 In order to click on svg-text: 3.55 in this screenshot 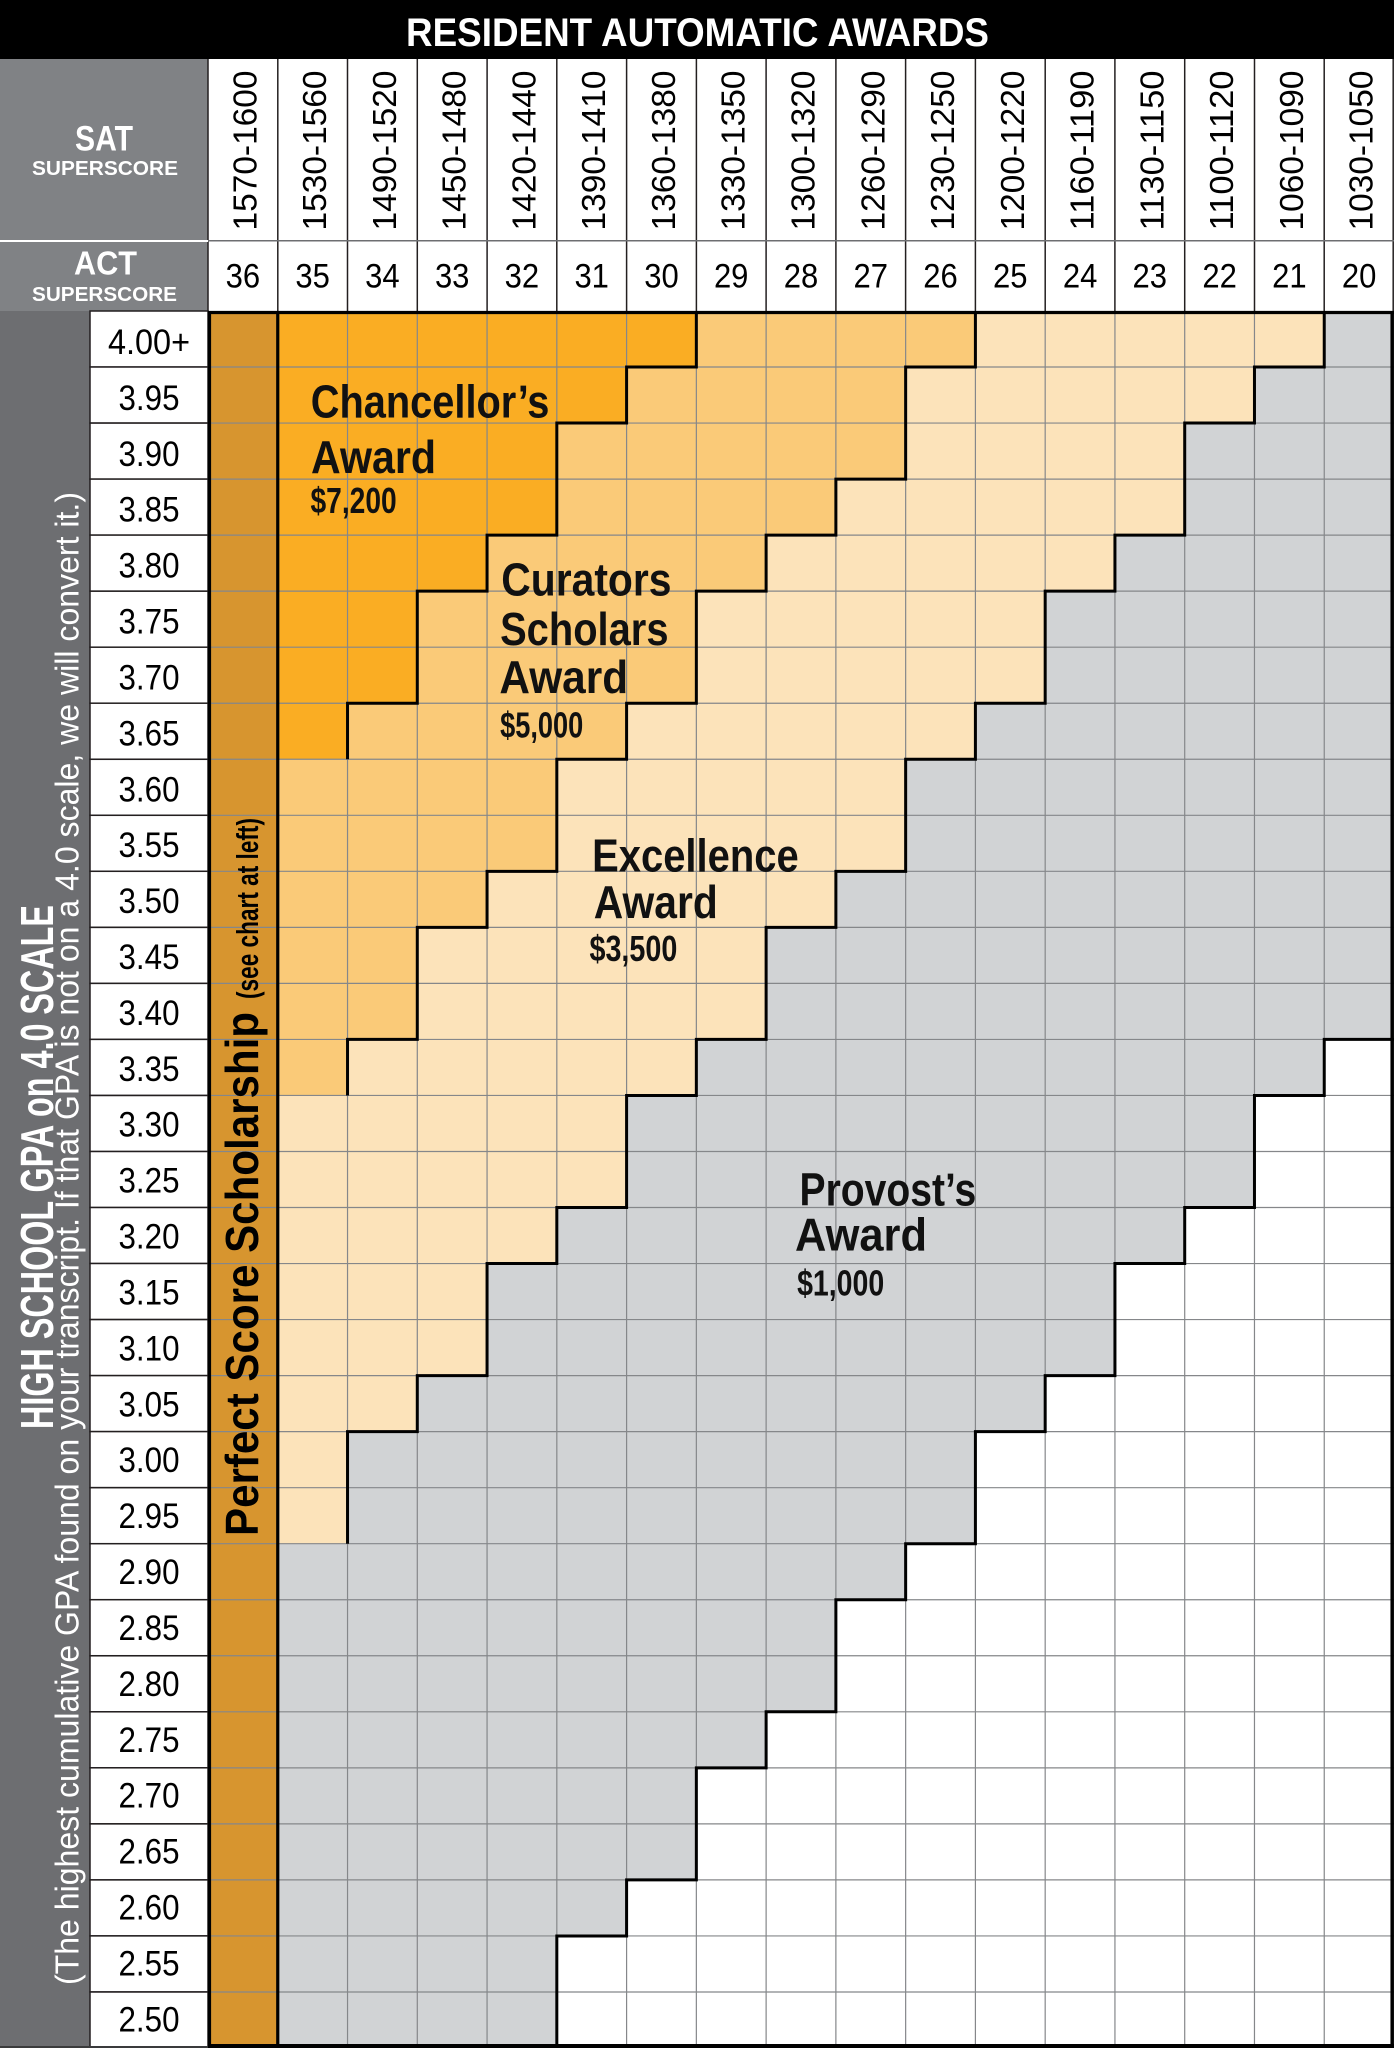, I will do `click(149, 845)`.